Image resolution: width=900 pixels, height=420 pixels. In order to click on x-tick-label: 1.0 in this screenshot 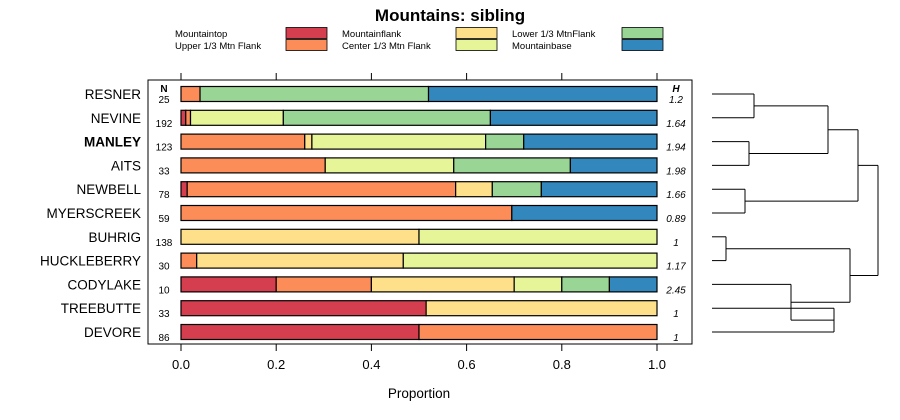, I will do `click(657, 364)`.